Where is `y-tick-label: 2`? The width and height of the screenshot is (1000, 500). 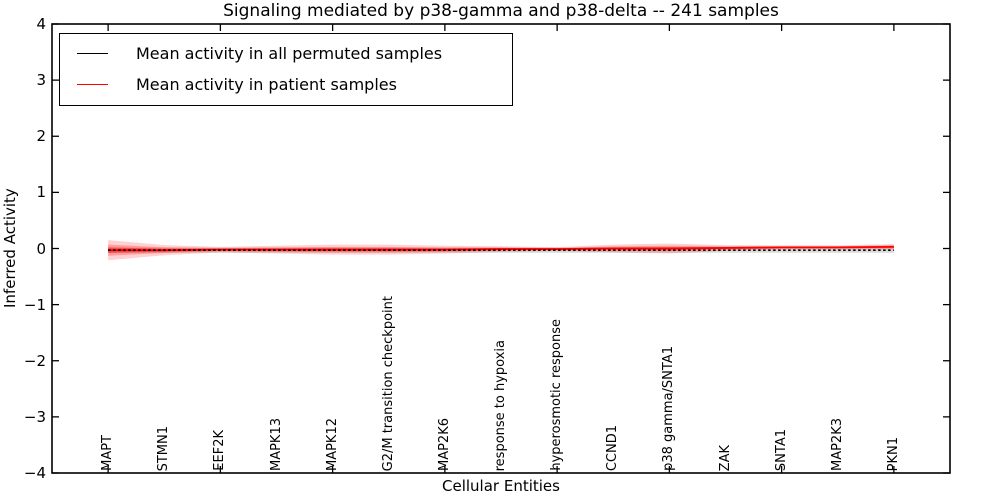
y-tick-label: 2 is located at coordinates (41, 136).